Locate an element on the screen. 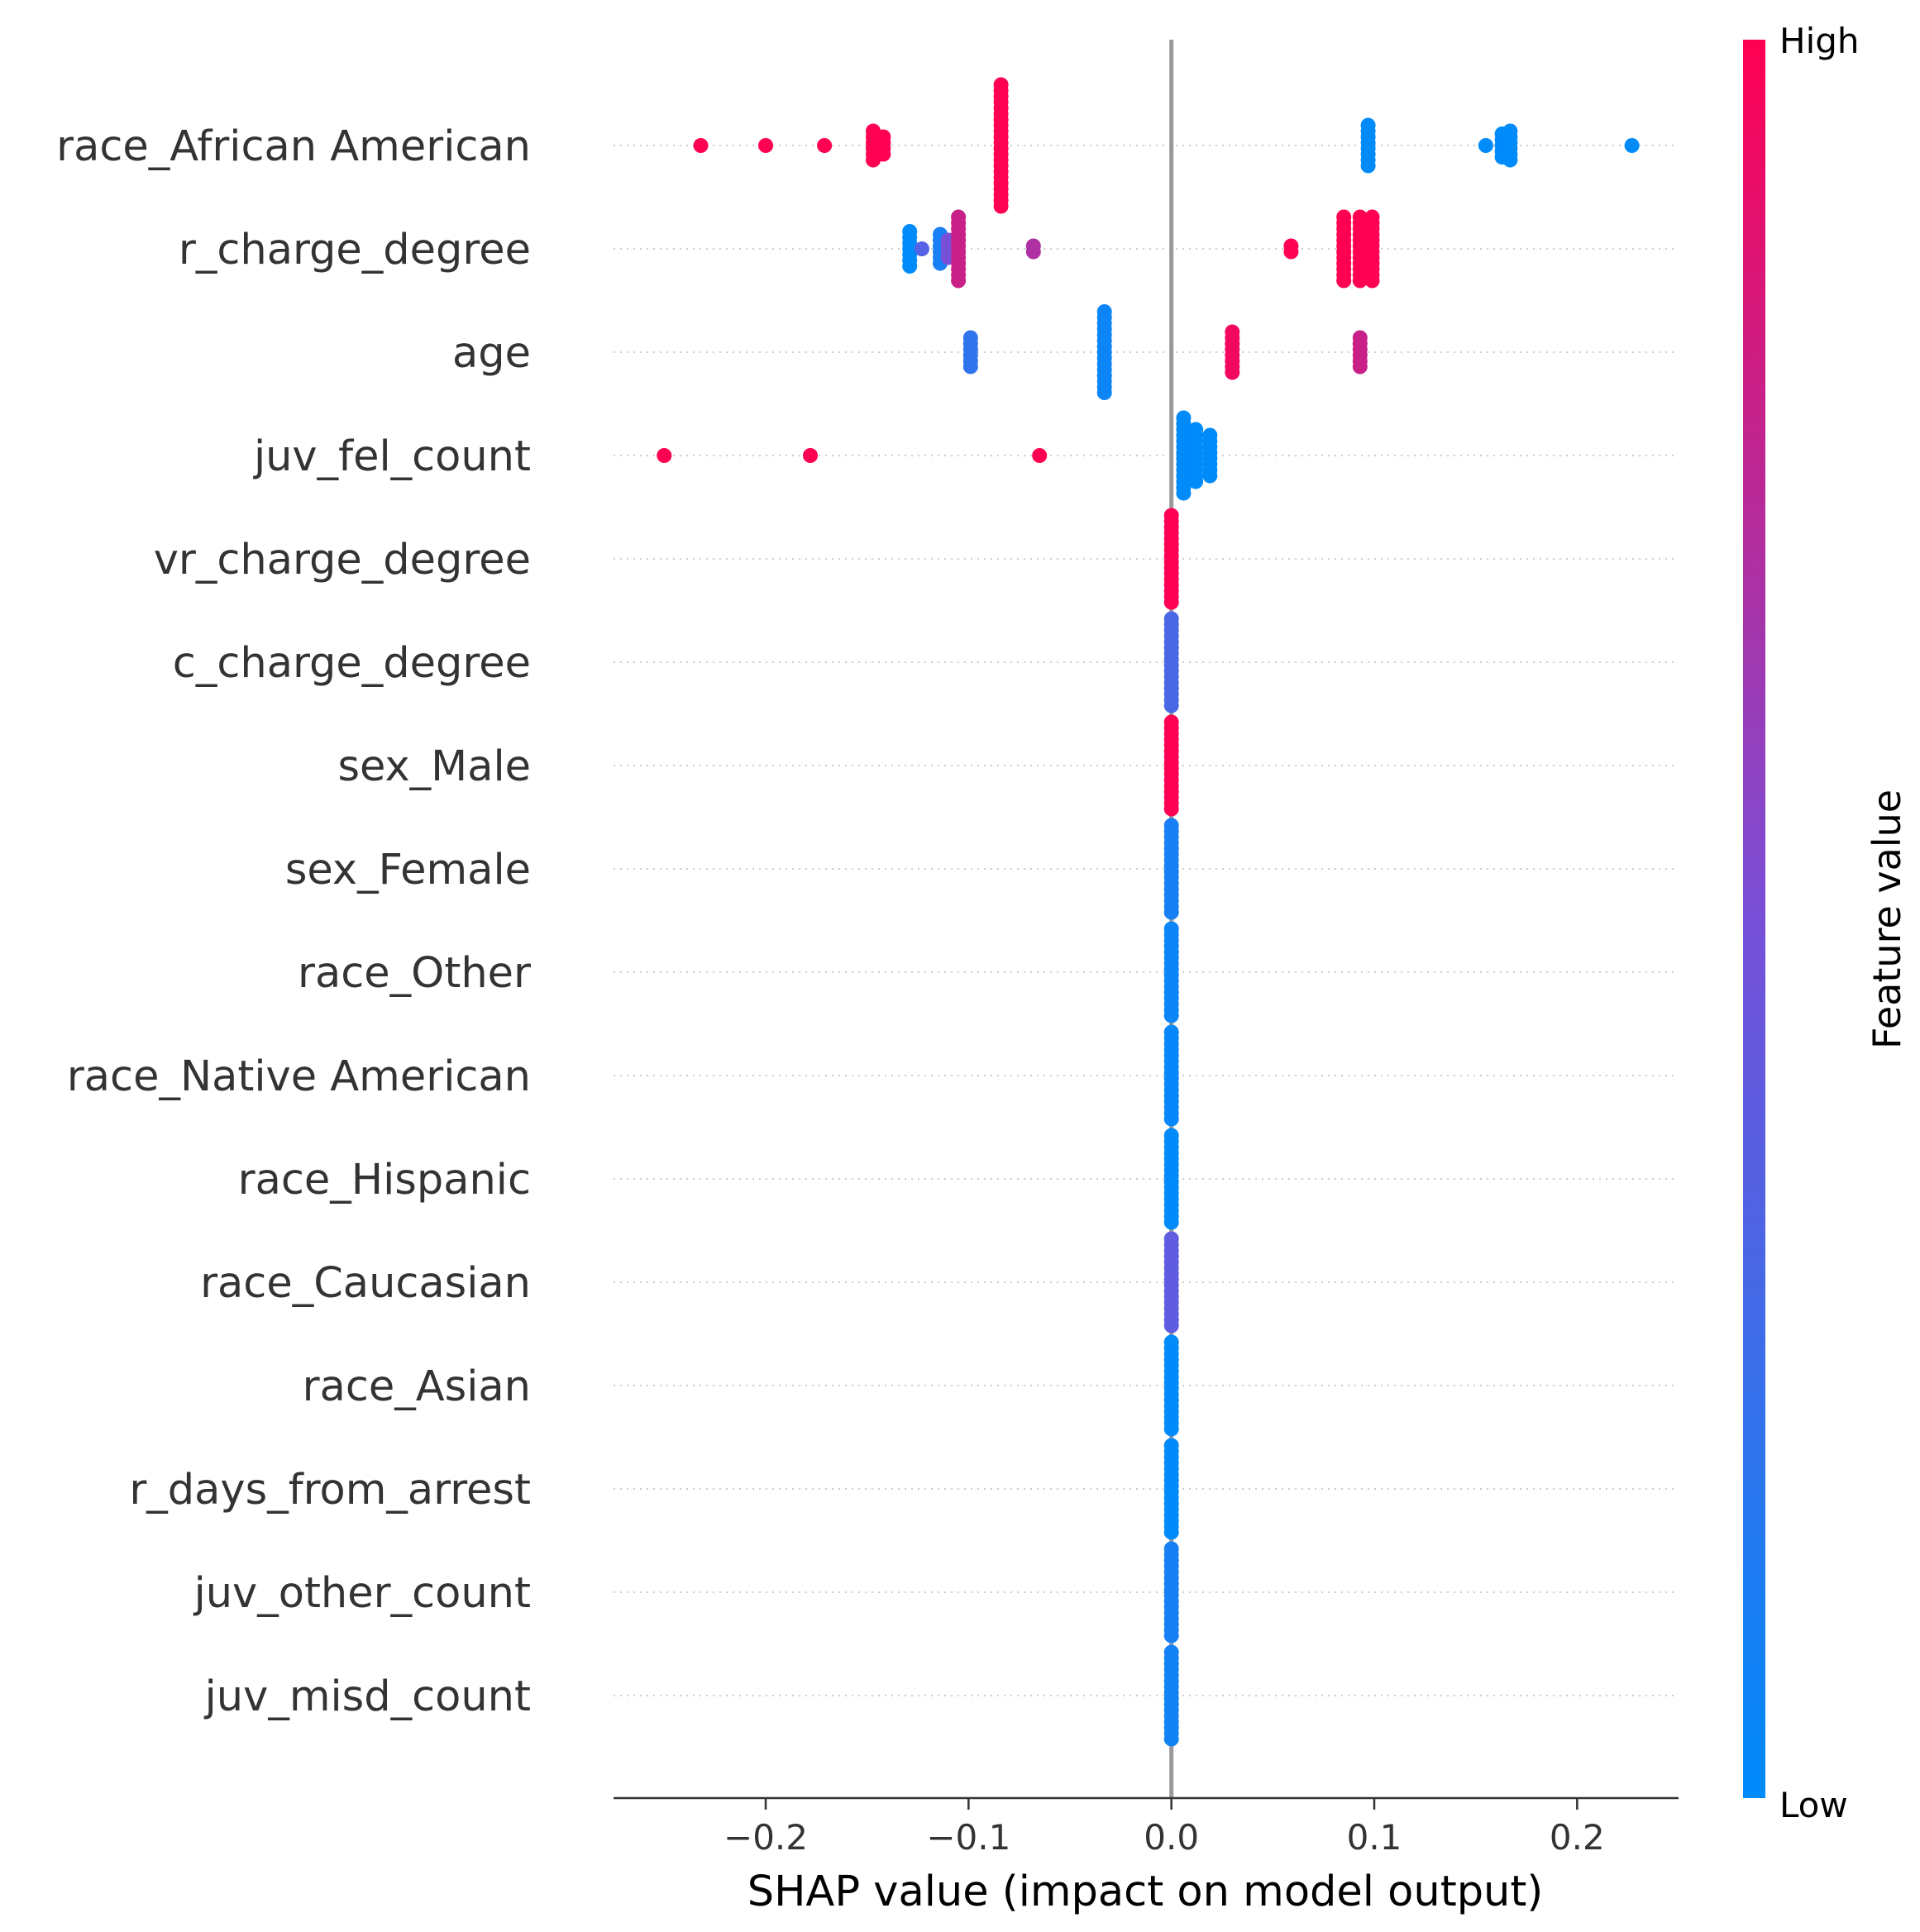 The image size is (1920, 1932). colorbar is located at coordinates (1754, 919).